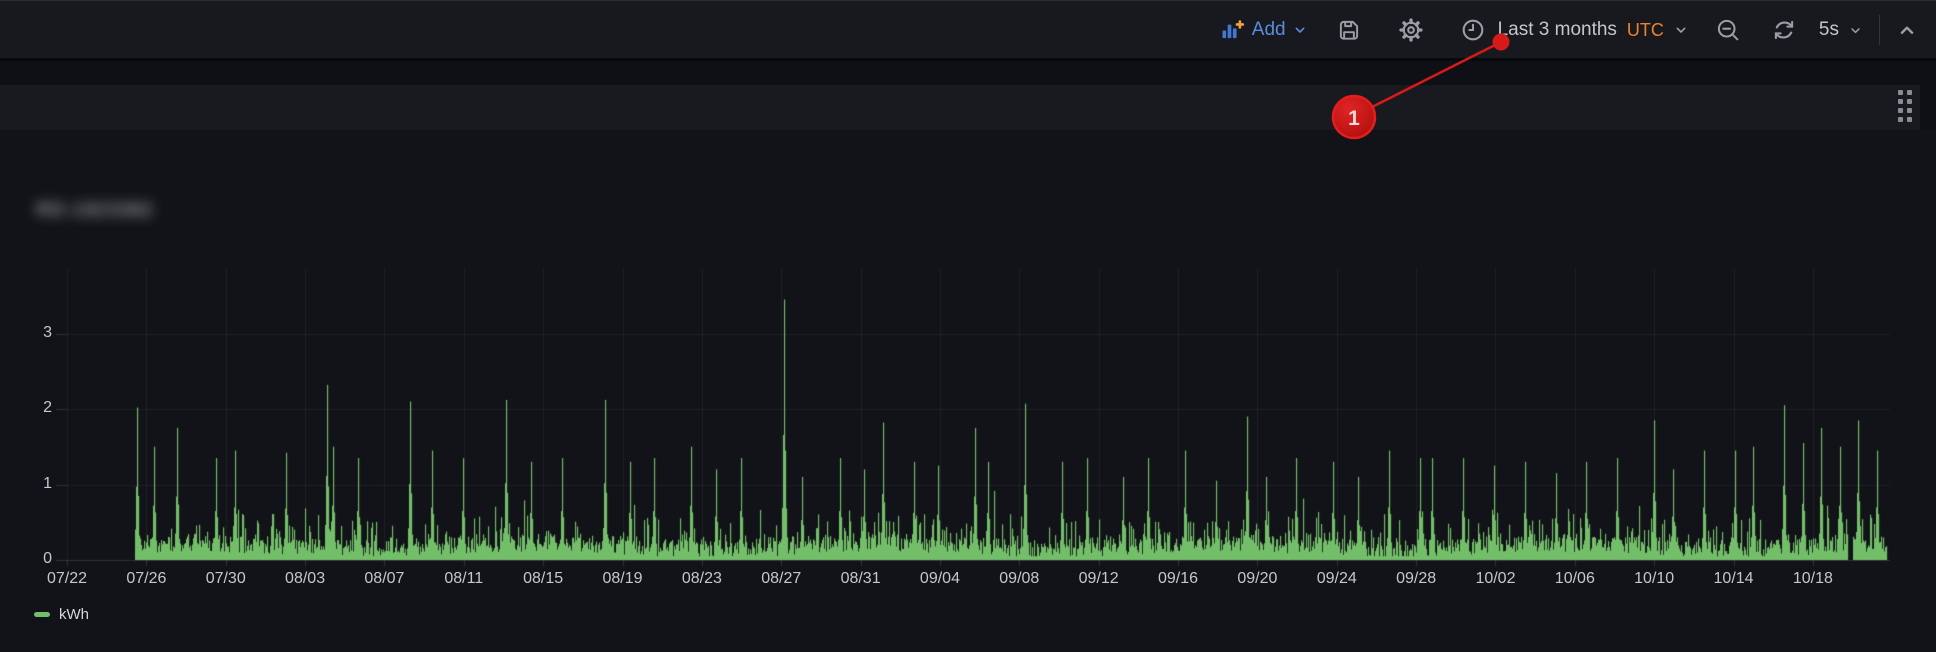 The width and height of the screenshot is (1936, 652). I want to click on x-tick-label: 08/03, so click(305, 578).